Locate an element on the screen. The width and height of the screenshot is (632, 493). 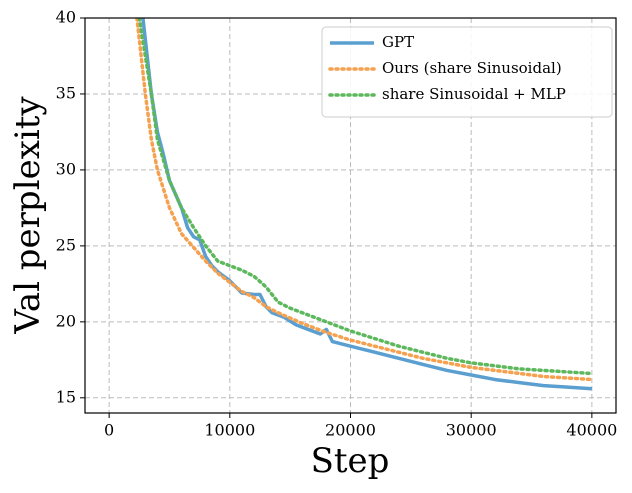
y-tick-label: 40 is located at coordinates (66, 17).